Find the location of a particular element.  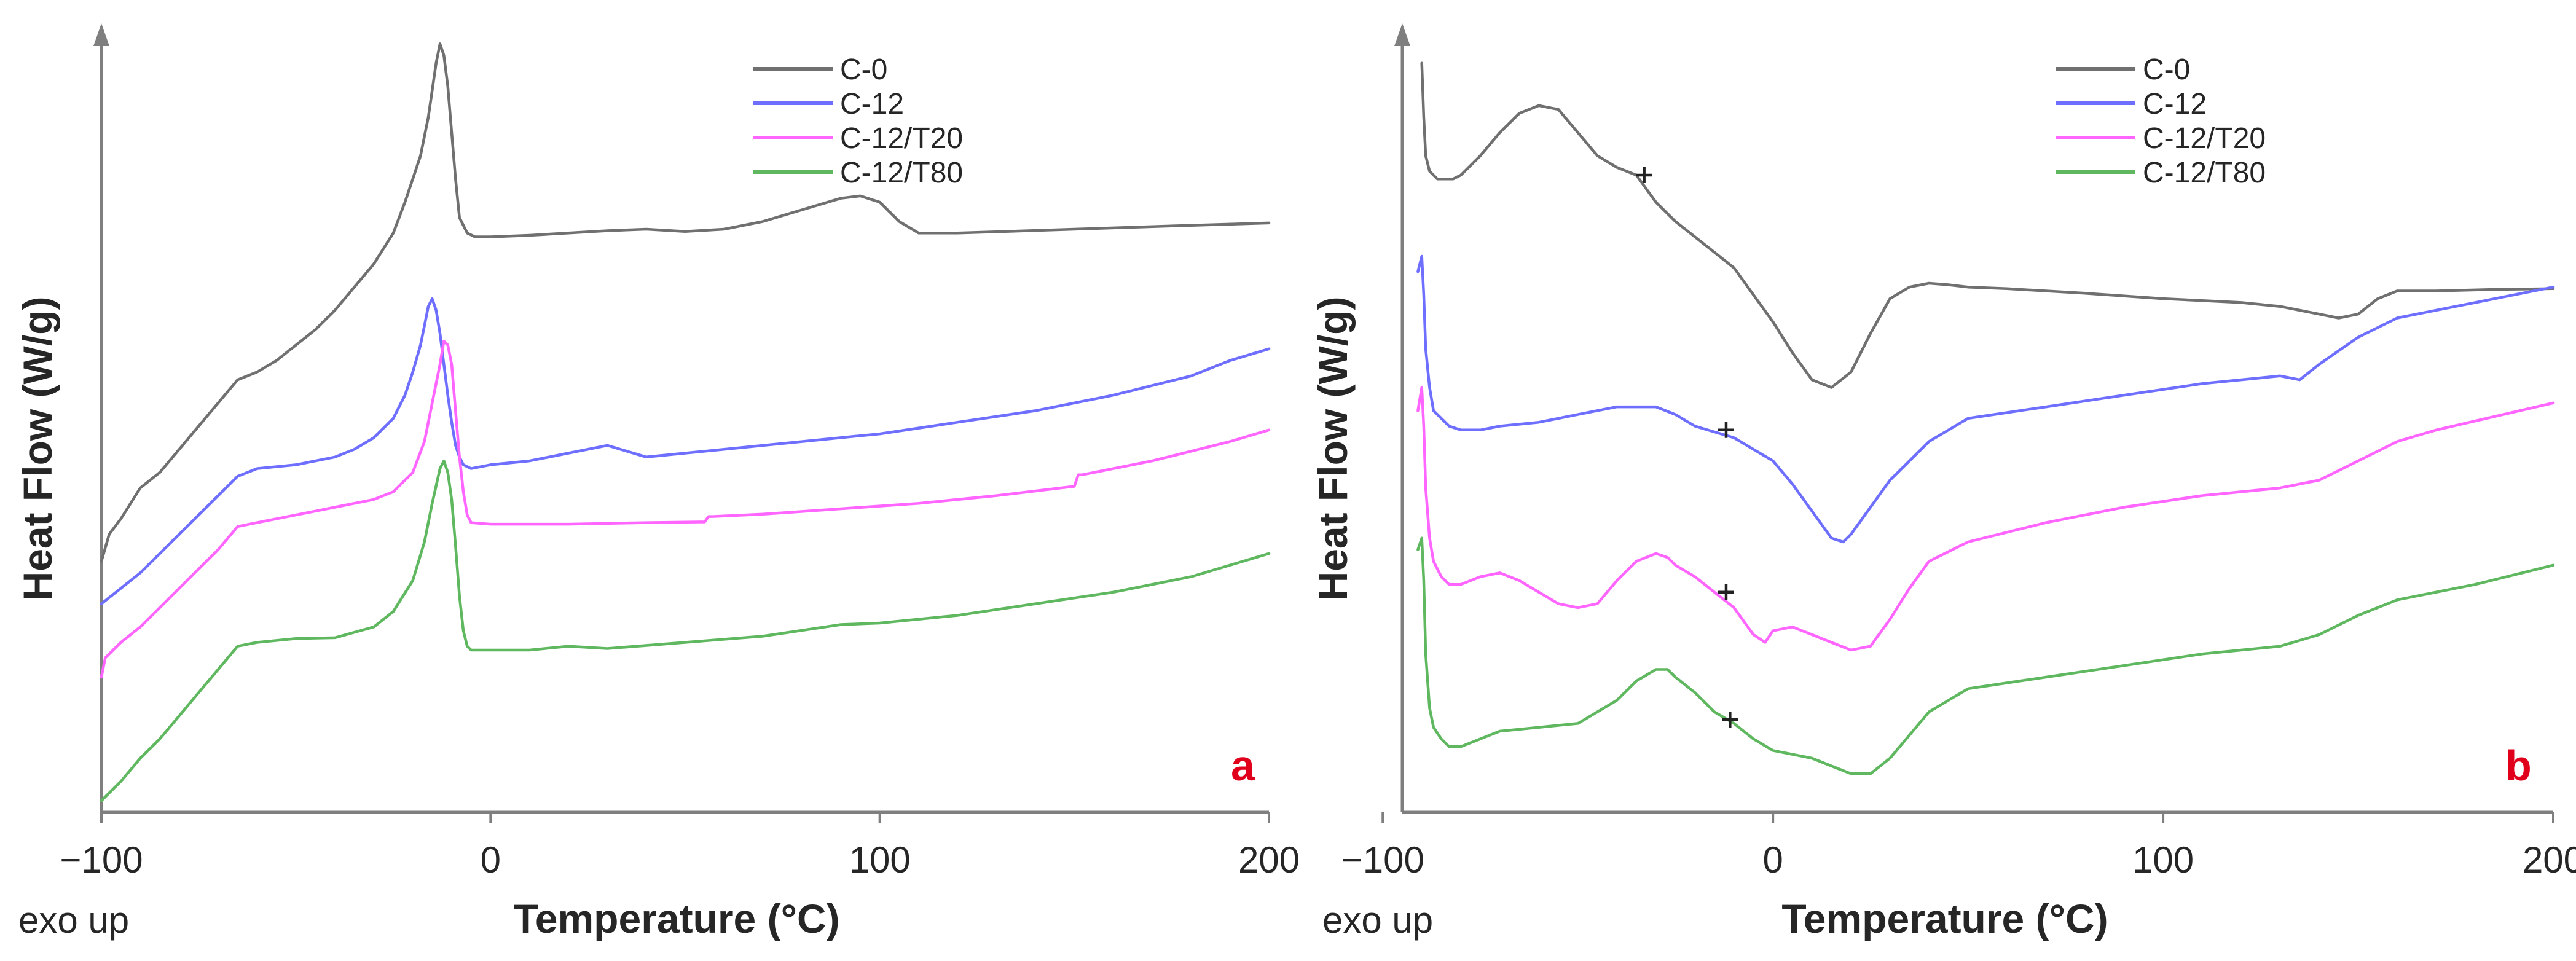

legend-label-b-c-12-t80: C-12/T80 is located at coordinates (2204, 173).